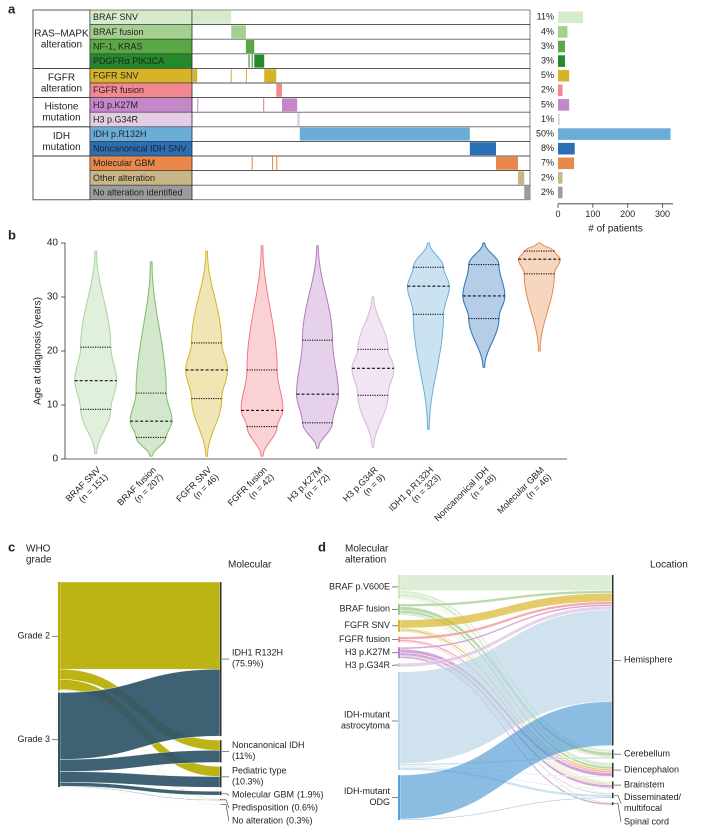 This screenshot has width=725, height=831. Describe the element at coordinates (53, 243) in the screenshot. I see `y-tick-label: 40` at that location.